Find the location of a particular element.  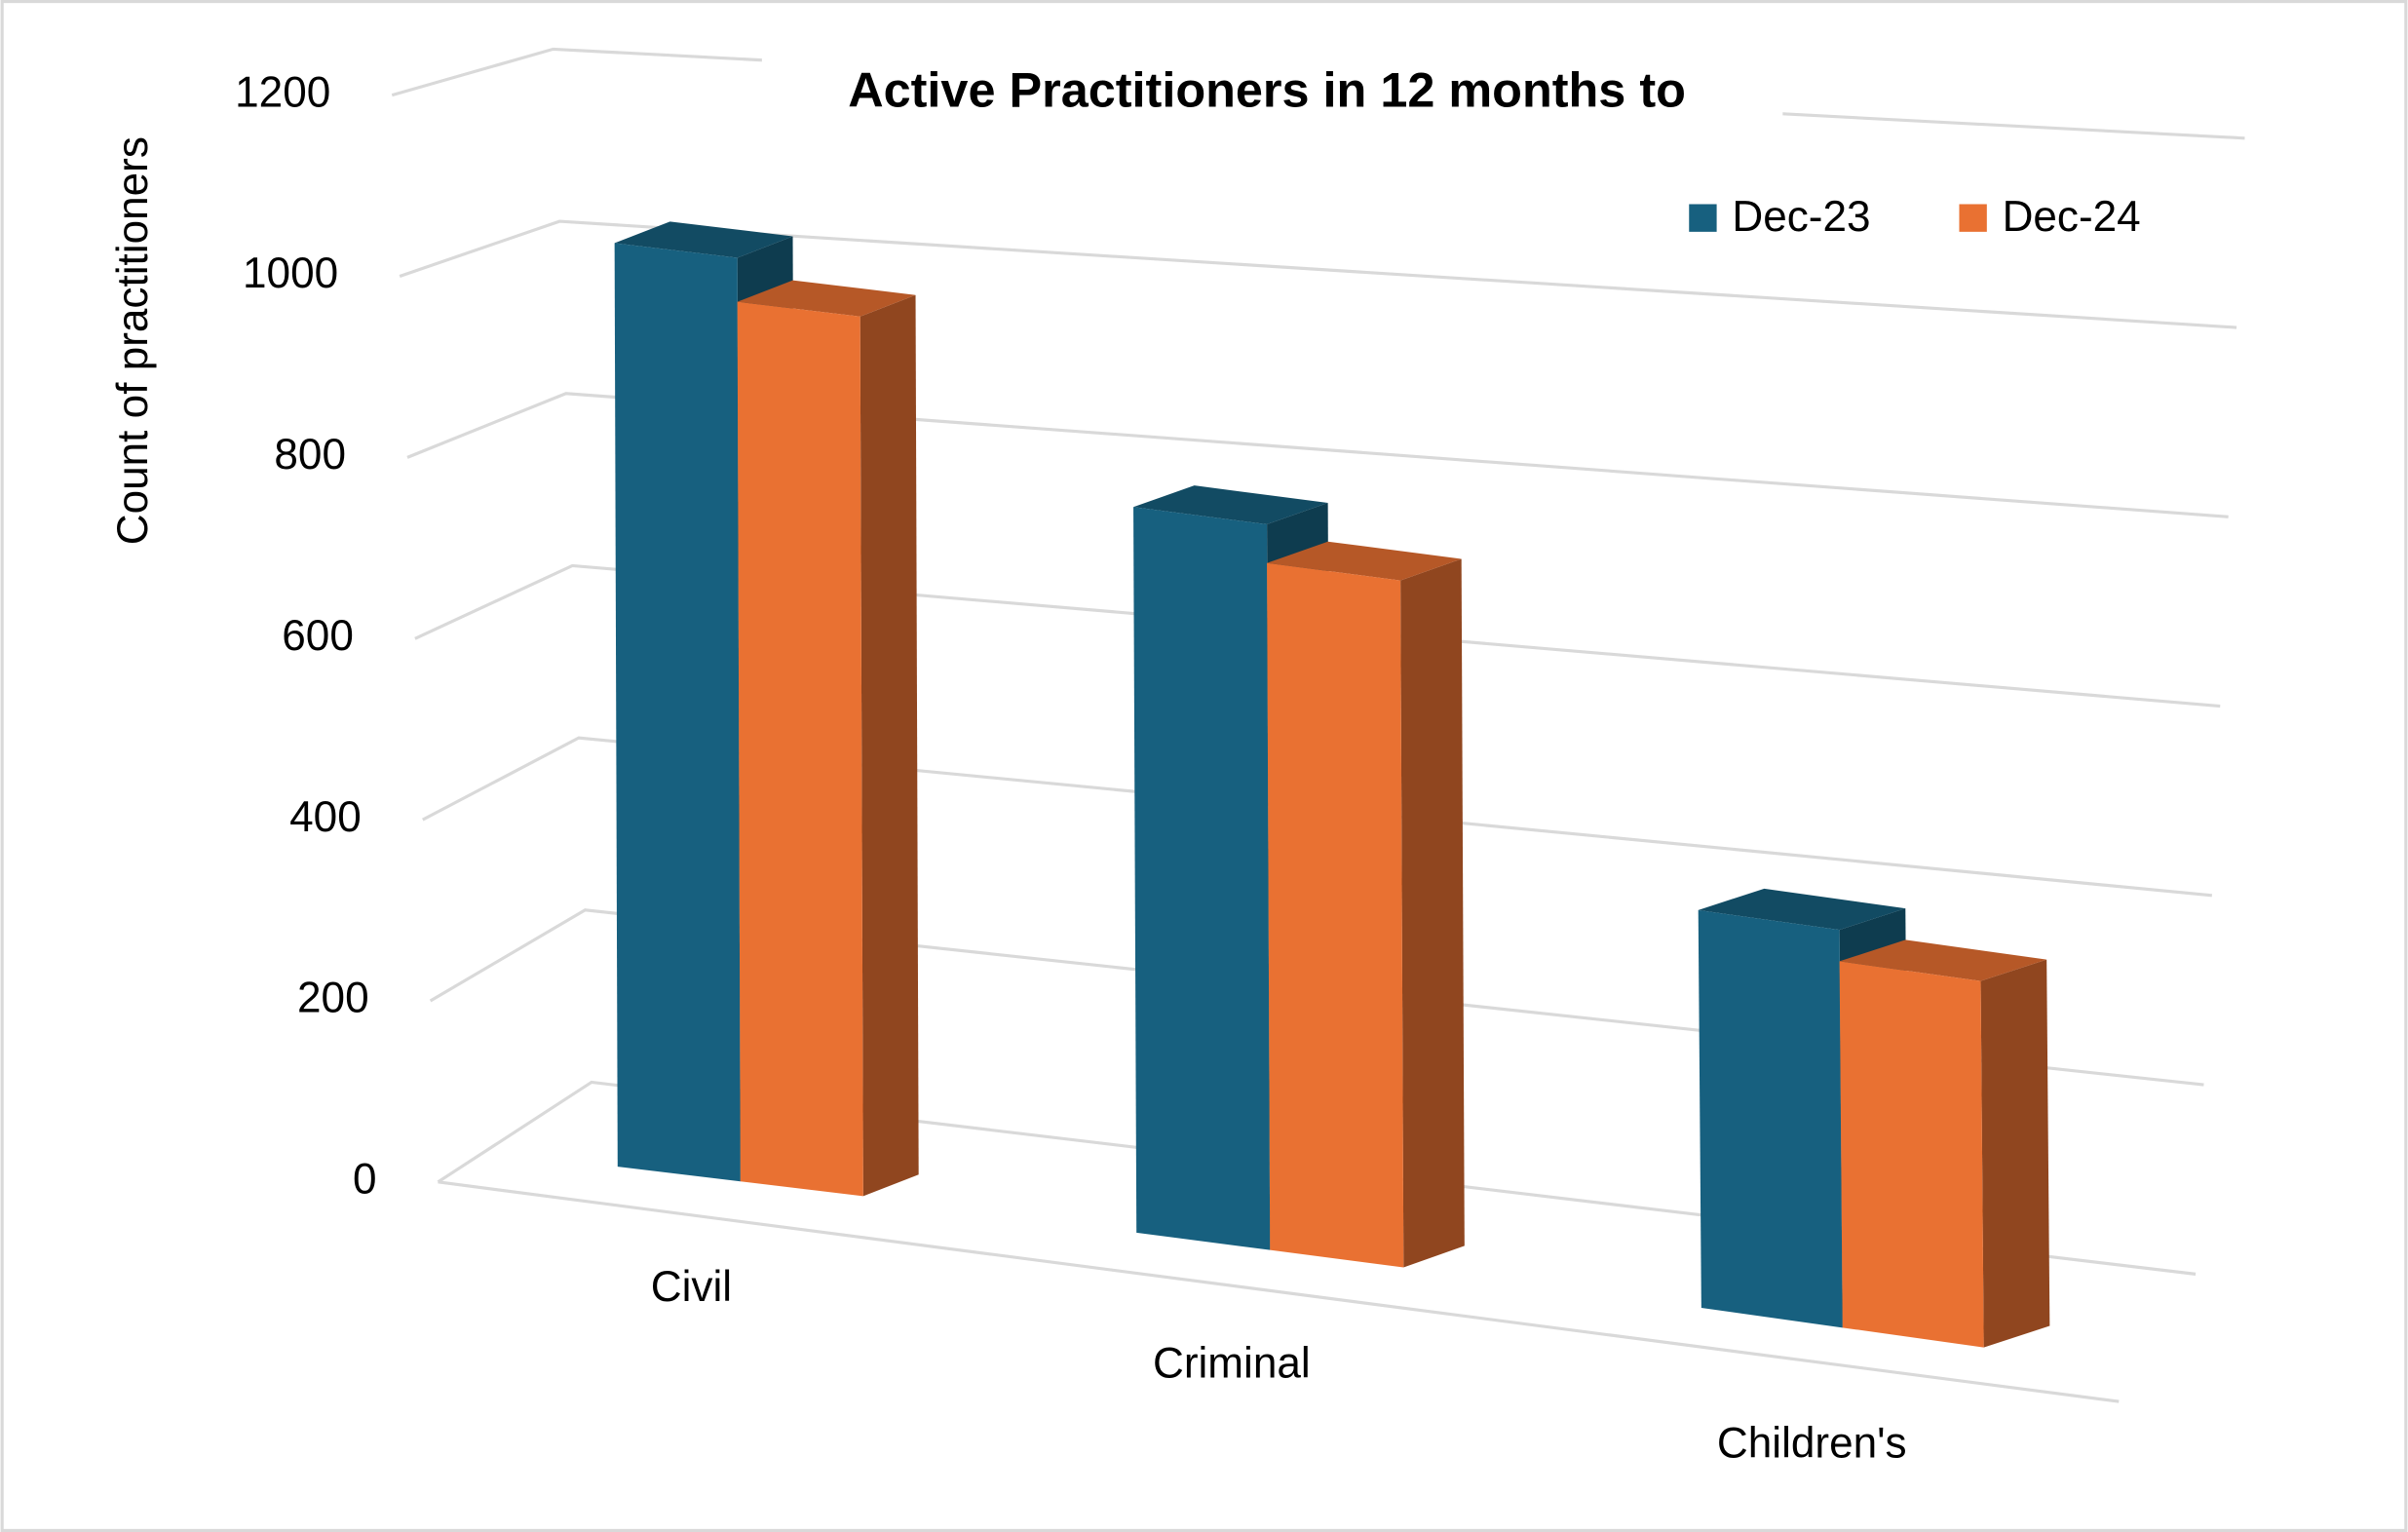

title-backdrop is located at coordinates (1272, 92).